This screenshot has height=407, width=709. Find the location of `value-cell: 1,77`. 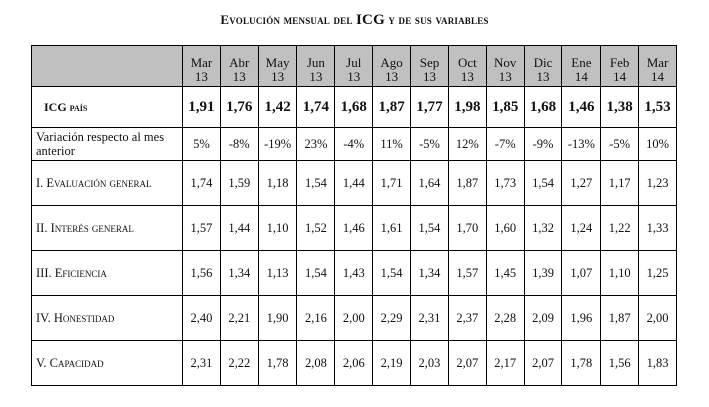

value-cell: 1,77 is located at coordinates (429, 107).